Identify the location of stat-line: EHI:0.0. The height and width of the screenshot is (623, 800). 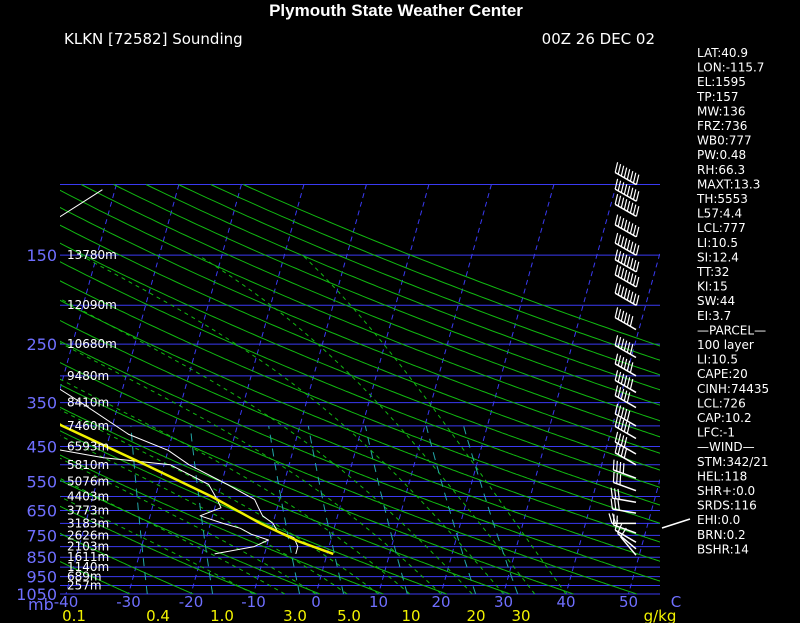
(718, 520).